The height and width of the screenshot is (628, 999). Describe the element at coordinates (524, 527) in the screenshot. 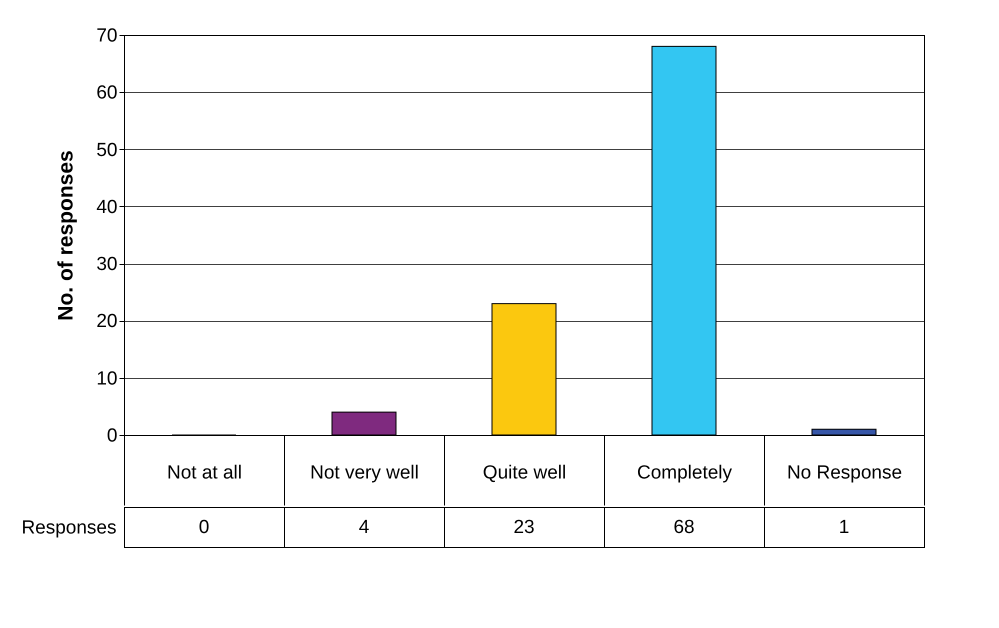

I see `data-label: 23` at that location.